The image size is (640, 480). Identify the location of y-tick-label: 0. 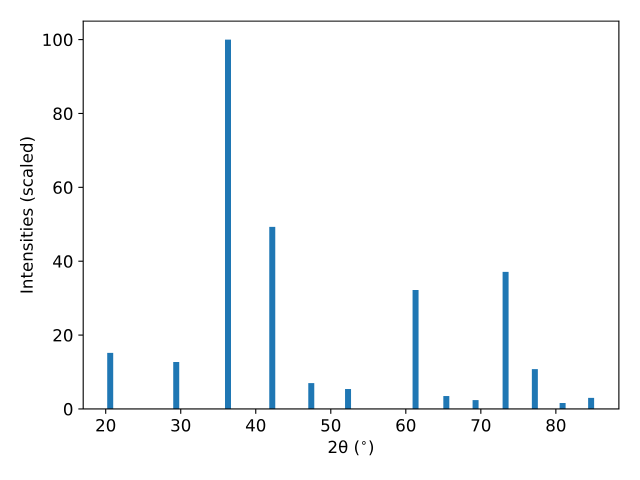
(68, 409).